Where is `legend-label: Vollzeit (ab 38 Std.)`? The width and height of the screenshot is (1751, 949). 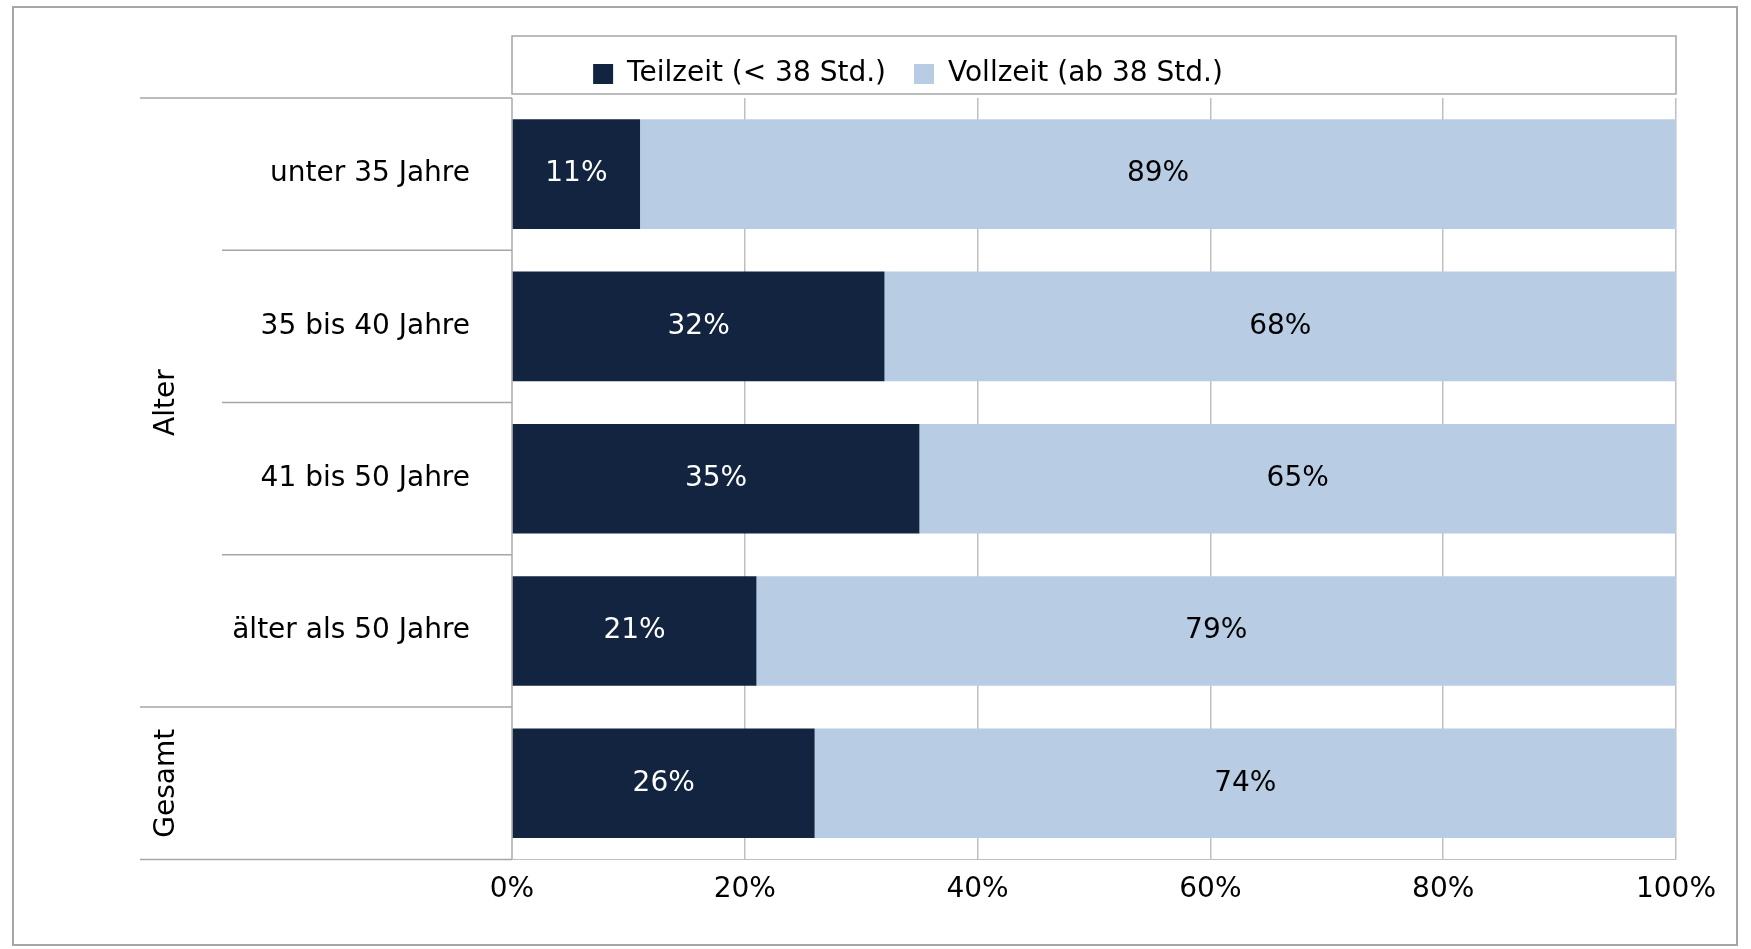
legend-label: Vollzeit (ab 38 Std.) is located at coordinates (1085, 72).